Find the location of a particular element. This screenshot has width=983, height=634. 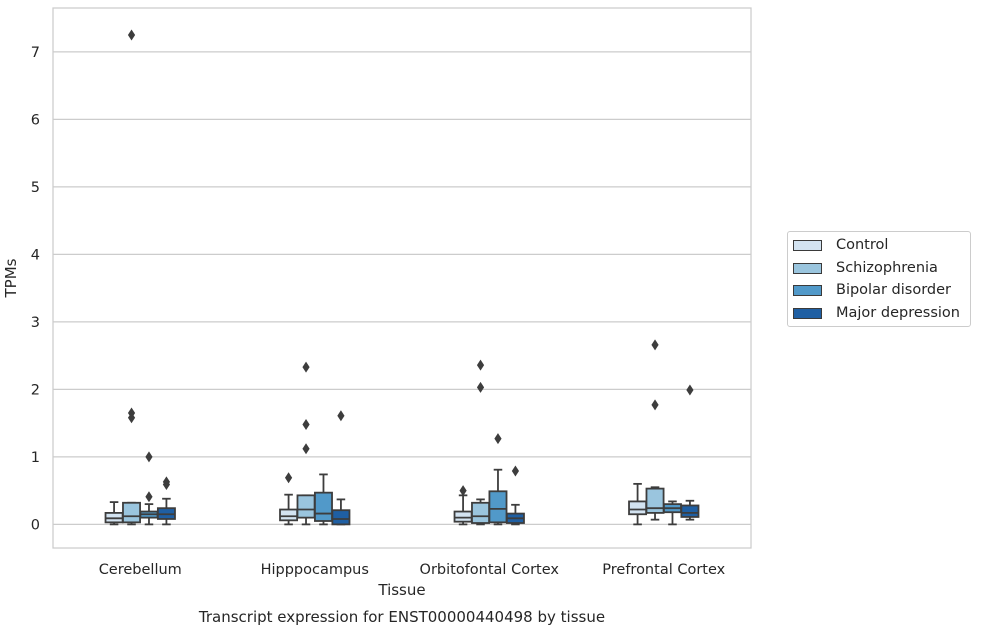

legend-swatch-schizophrenia is located at coordinates (807, 268).